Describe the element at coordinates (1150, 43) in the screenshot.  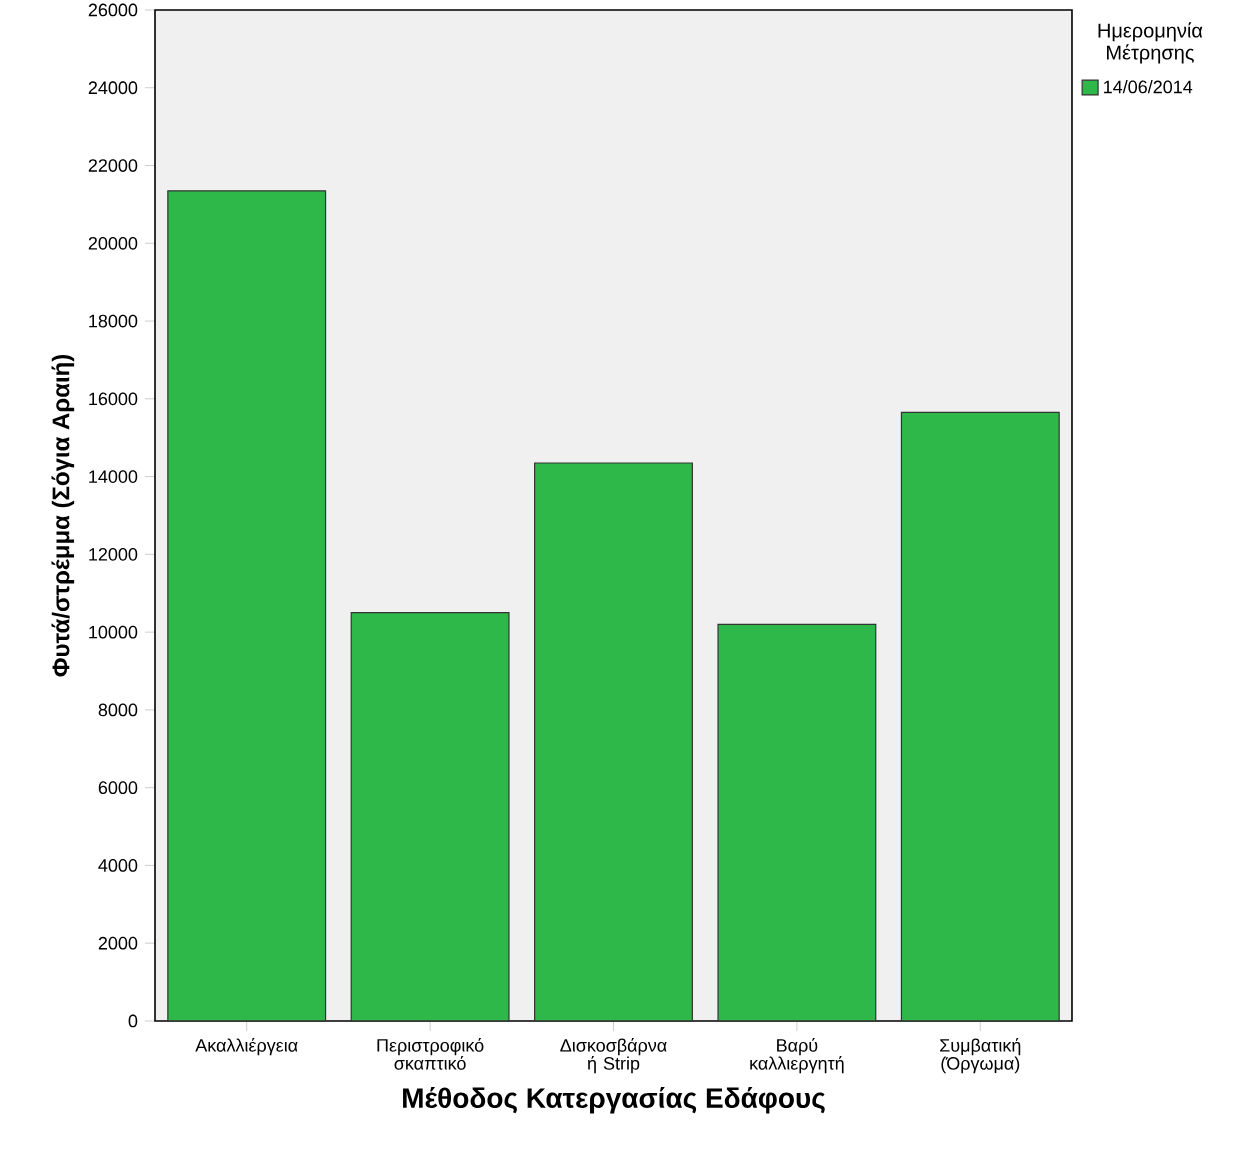
I see `legend-title: Ημερομηνία Μέτρησης` at that location.